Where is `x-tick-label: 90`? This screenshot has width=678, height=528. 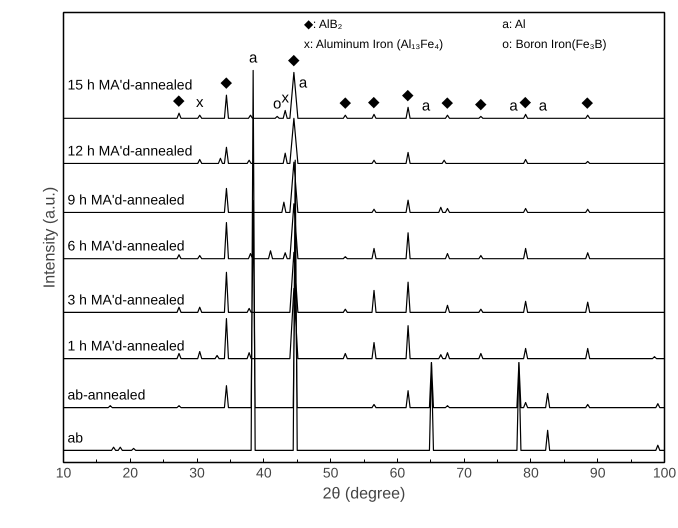
x-tick-label: 90 is located at coordinates (598, 472).